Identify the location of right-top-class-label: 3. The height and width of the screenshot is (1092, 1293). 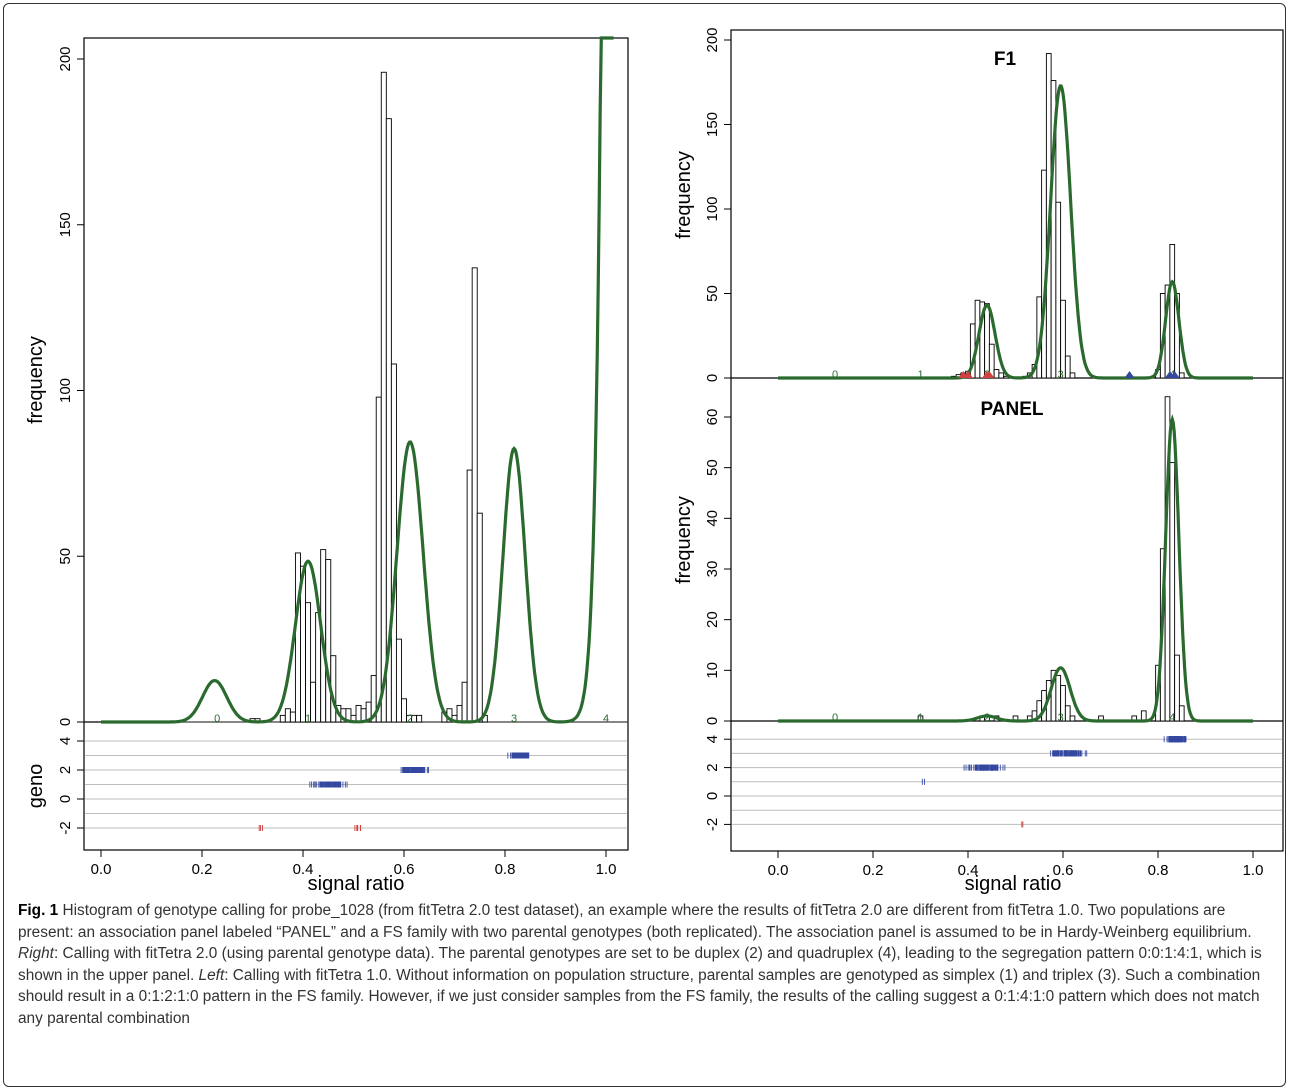
(1061, 375).